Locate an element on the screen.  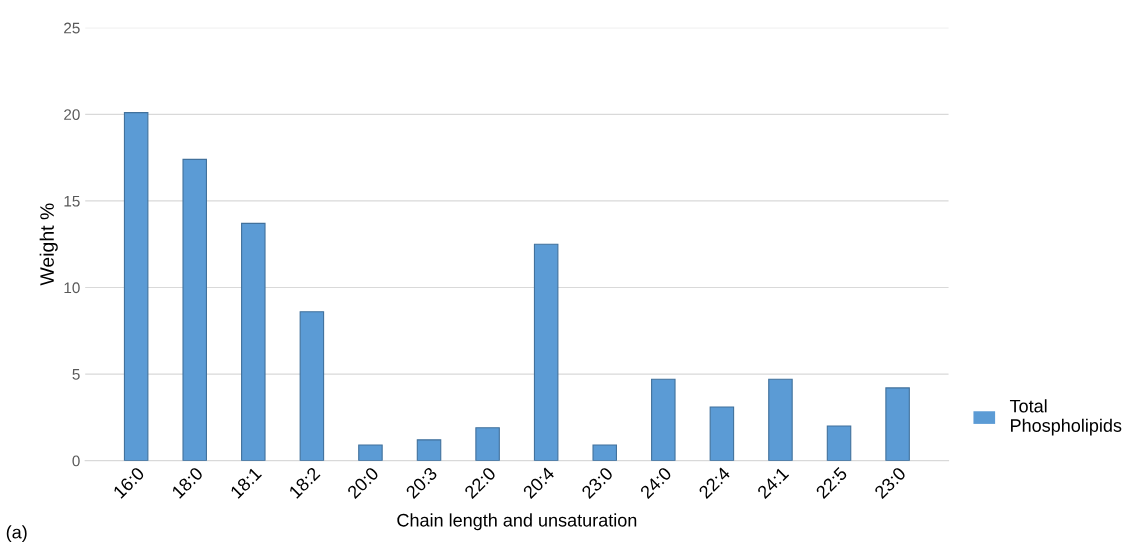
legend-label: Total Phospholipids is located at coordinates (1065, 417).